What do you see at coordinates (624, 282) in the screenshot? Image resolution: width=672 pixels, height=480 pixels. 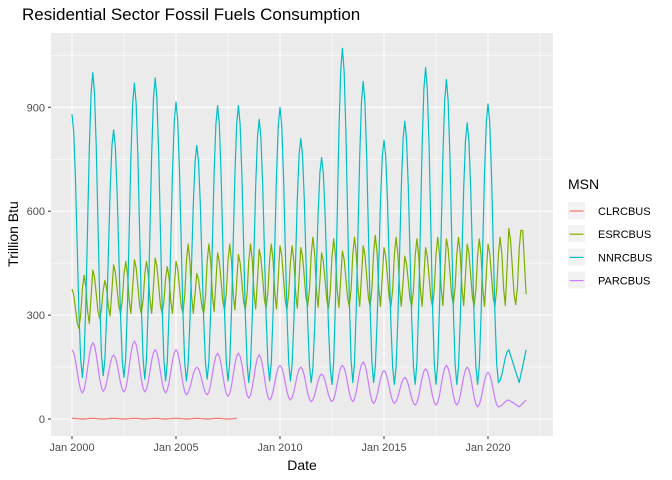 I see `legend-label-parcbus: PARCBUS` at bounding box center [624, 282].